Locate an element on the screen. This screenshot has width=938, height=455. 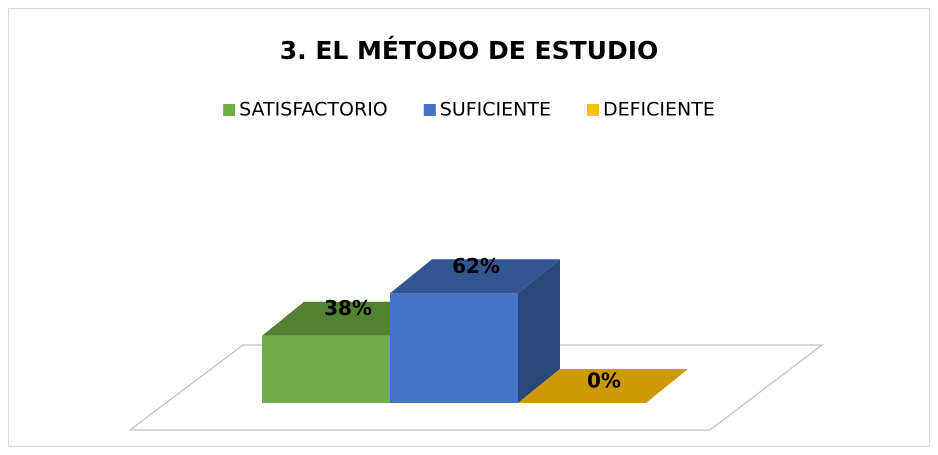
legend-item: SUFICIENTE is located at coordinates (487, 110).